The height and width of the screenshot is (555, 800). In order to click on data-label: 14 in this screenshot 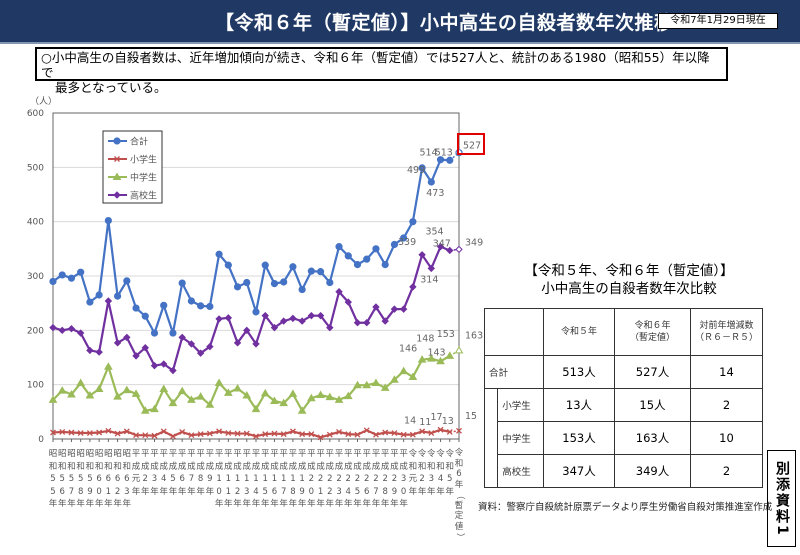, I will do `click(410, 420)`.